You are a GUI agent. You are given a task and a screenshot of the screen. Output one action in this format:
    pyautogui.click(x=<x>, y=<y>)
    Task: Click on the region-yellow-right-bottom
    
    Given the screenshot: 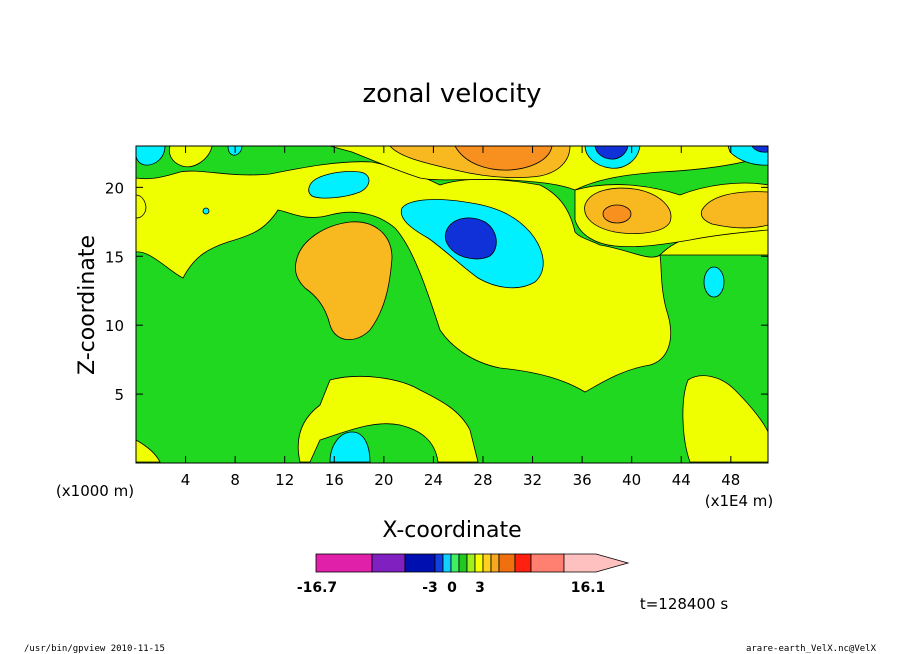 What is the action you would take?
    pyautogui.click(x=725, y=419)
    